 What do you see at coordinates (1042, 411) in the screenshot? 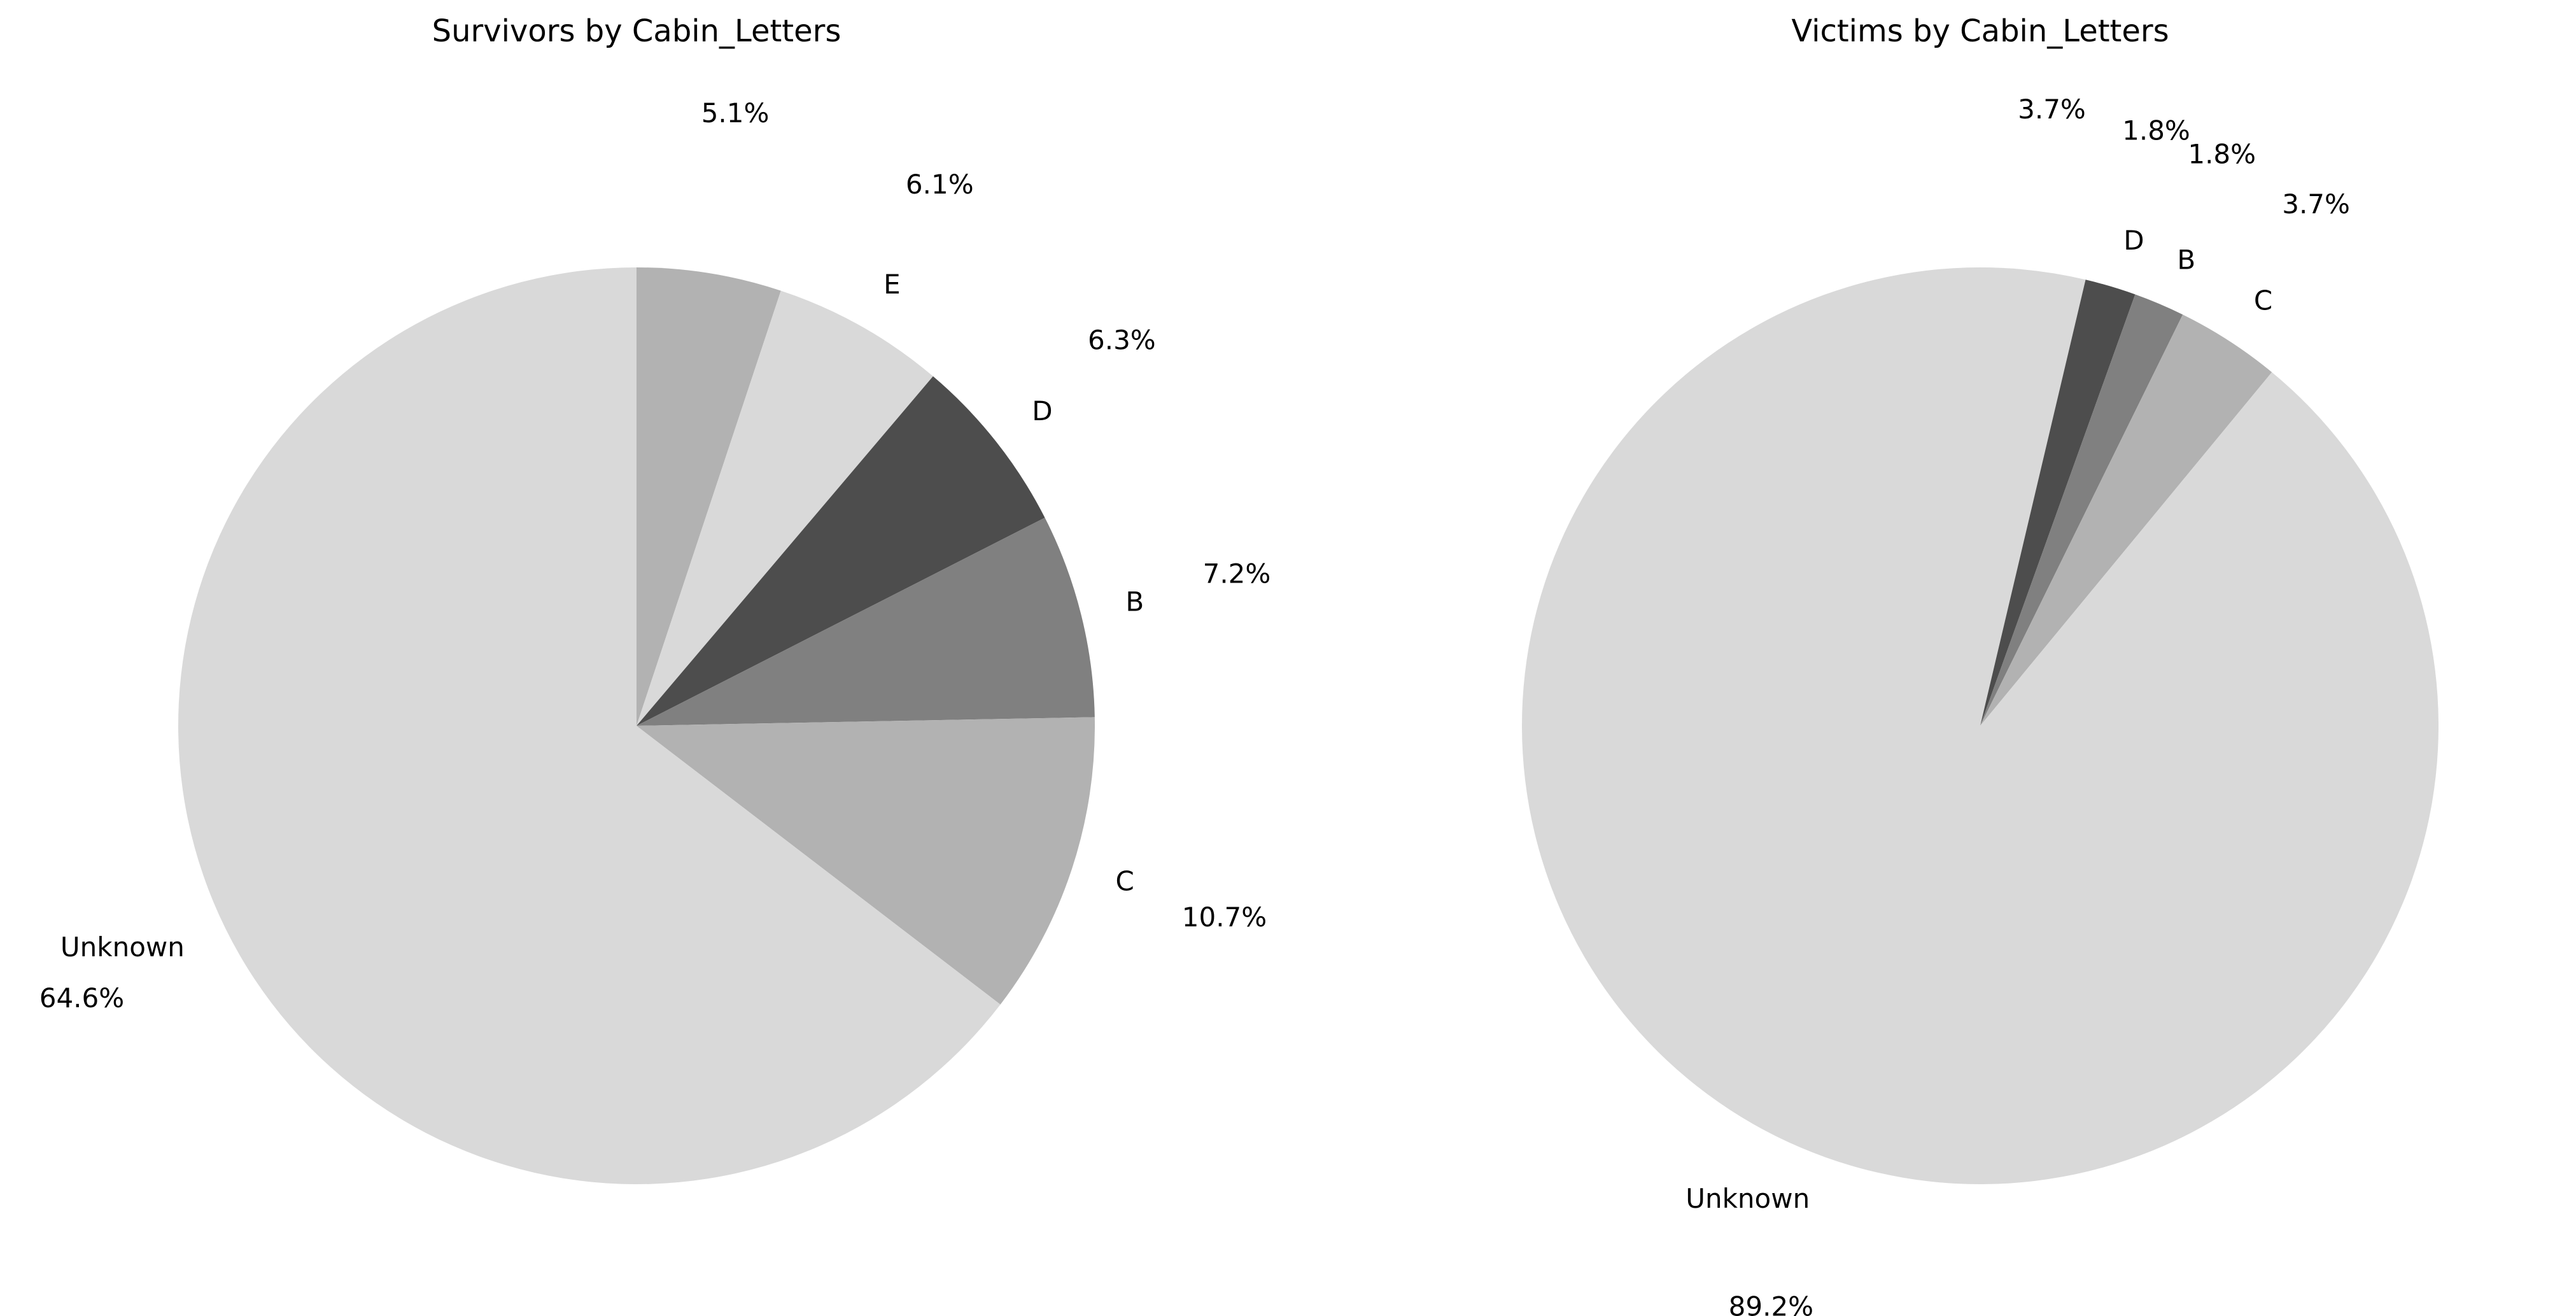
I see `survivors-category-label-d: D` at bounding box center [1042, 411].